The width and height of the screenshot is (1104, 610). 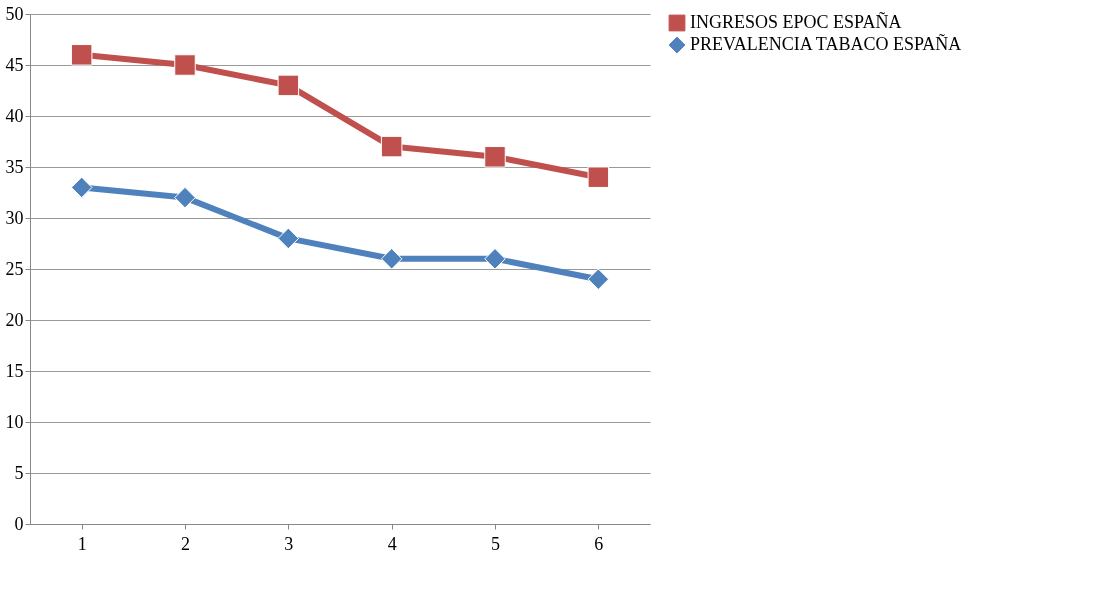 I want to click on y-tick-label: 35, so click(x=14, y=166).